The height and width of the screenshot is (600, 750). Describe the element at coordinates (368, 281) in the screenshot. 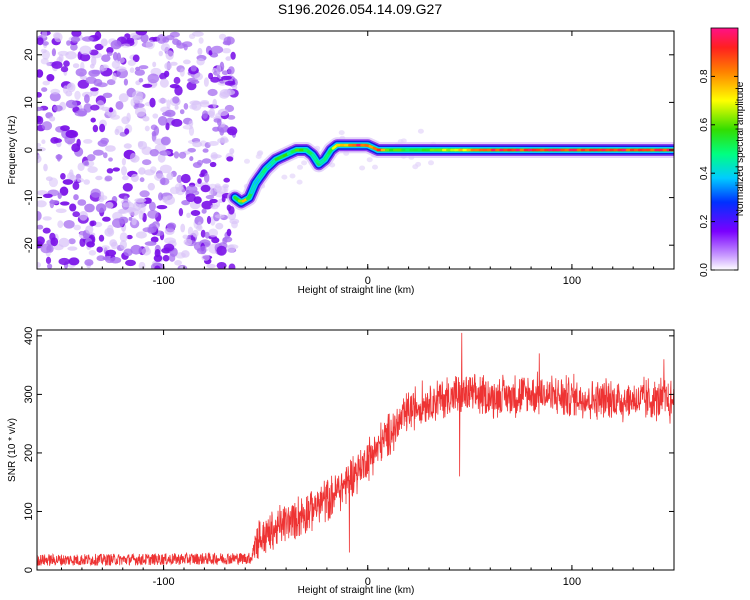

I see `x-tick-label: 0` at that location.